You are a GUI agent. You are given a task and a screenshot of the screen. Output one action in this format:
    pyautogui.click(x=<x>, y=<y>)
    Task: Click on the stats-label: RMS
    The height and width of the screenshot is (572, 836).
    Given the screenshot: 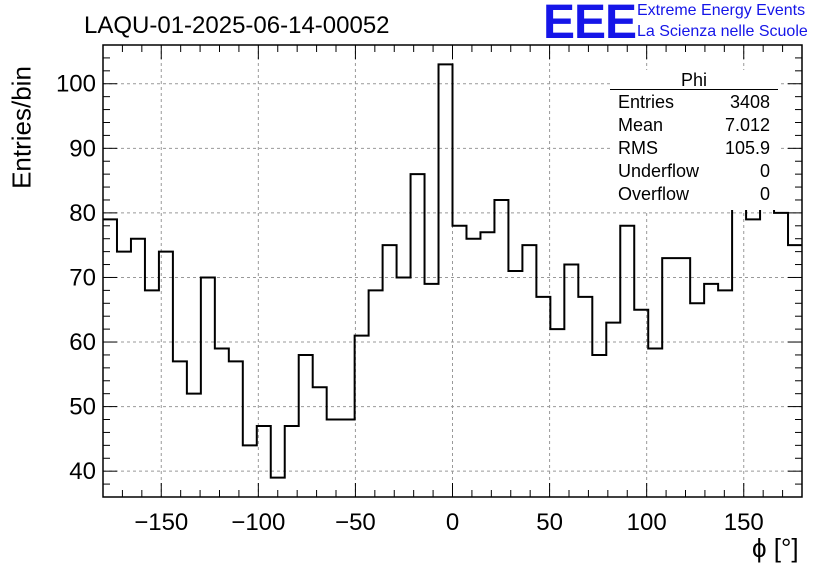 What is the action you would take?
    pyautogui.click(x=638, y=148)
    